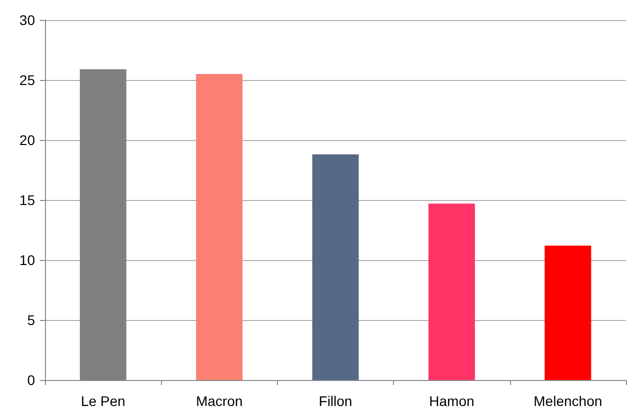 The height and width of the screenshot is (408, 628). What do you see at coordinates (103, 400) in the screenshot?
I see `x-tick-label: Le Pen` at bounding box center [103, 400].